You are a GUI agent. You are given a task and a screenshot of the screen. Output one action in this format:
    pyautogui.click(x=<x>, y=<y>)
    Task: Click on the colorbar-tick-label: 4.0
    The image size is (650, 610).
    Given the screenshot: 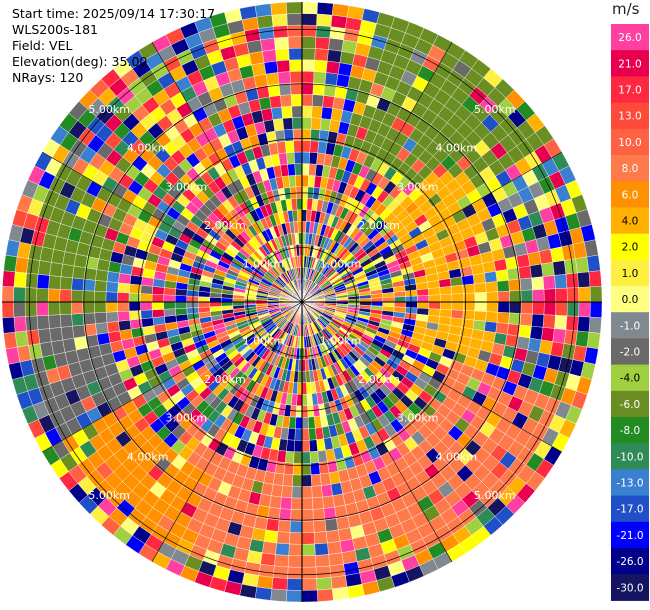 What is the action you would take?
    pyautogui.click(x=630, y=222)
    